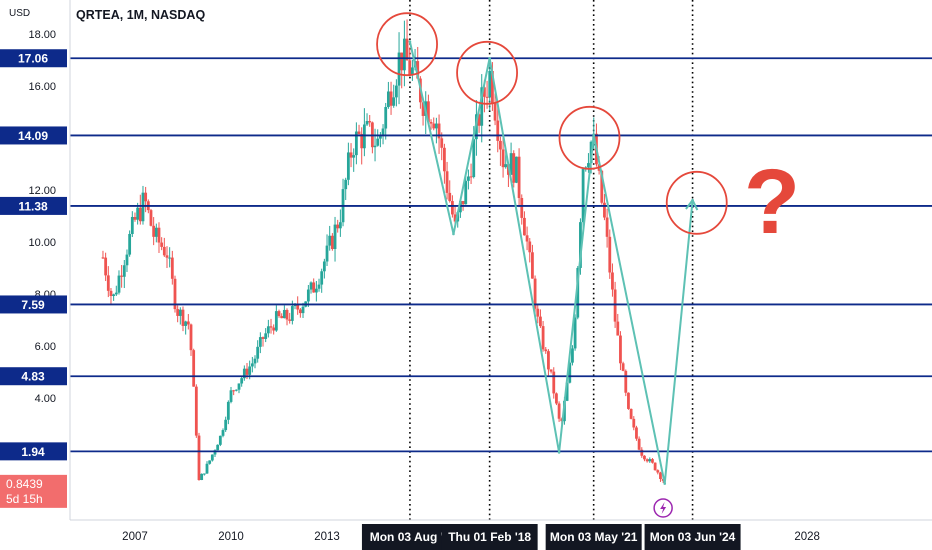  I want to click on symbol-title: QRTEA, 1M, NASDAQ, so click(141, 15).